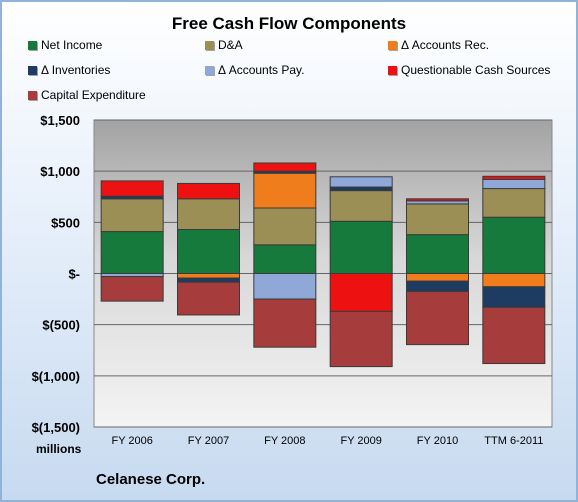 The height and width of the screenshot is (502, 578). Describe the element at coordinates (76, 70) in the screenshot. I see `legend-label: Δ Inventories` at that location.